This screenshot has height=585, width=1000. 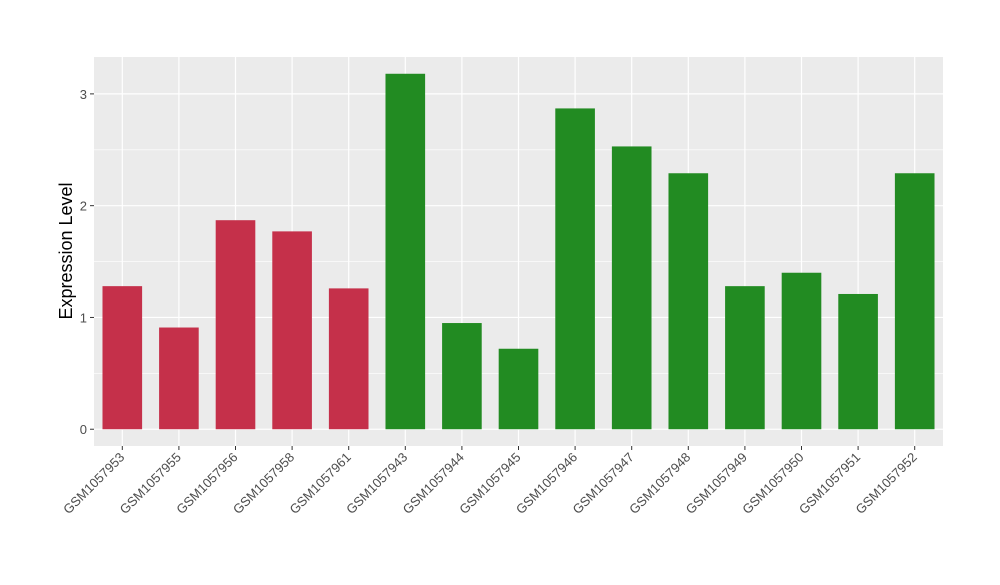 What do you see at coordinates (292, 330) in the screenshot?
I see `bar-GSM1057958` at bounding box center [292, 330].